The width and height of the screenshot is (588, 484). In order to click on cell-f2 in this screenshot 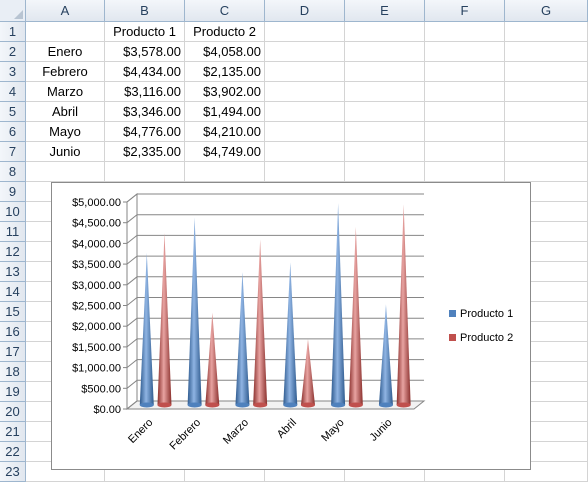, I will do `click(465, 52)`.